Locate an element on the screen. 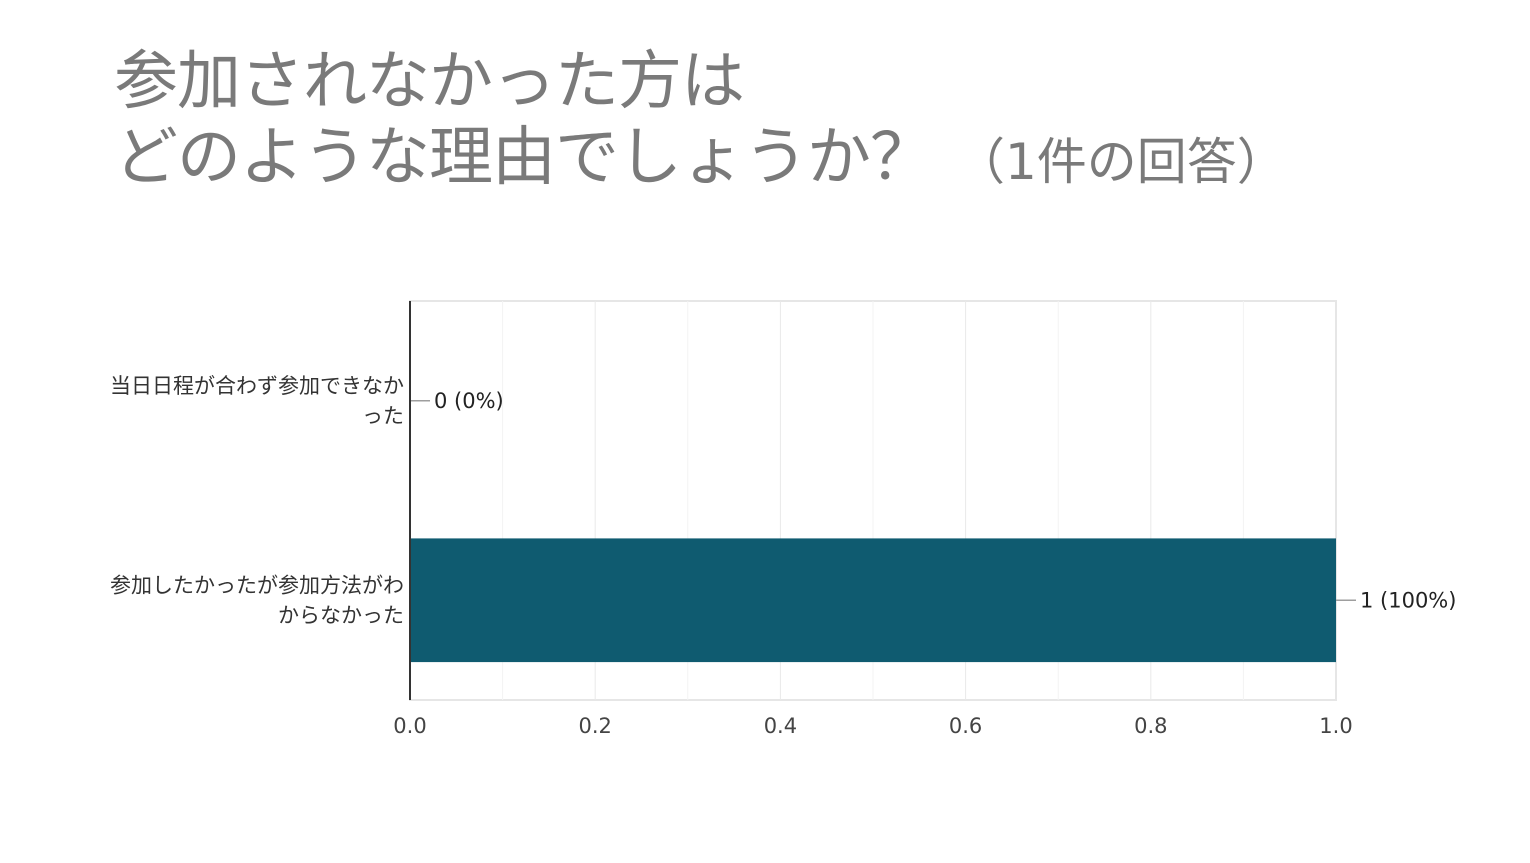 Image resolution: width=1530 pixels, height=863 pixels. title-line-2: どのような理由でしょうか？ （1件の回答） is located at coordinates (700, 160).